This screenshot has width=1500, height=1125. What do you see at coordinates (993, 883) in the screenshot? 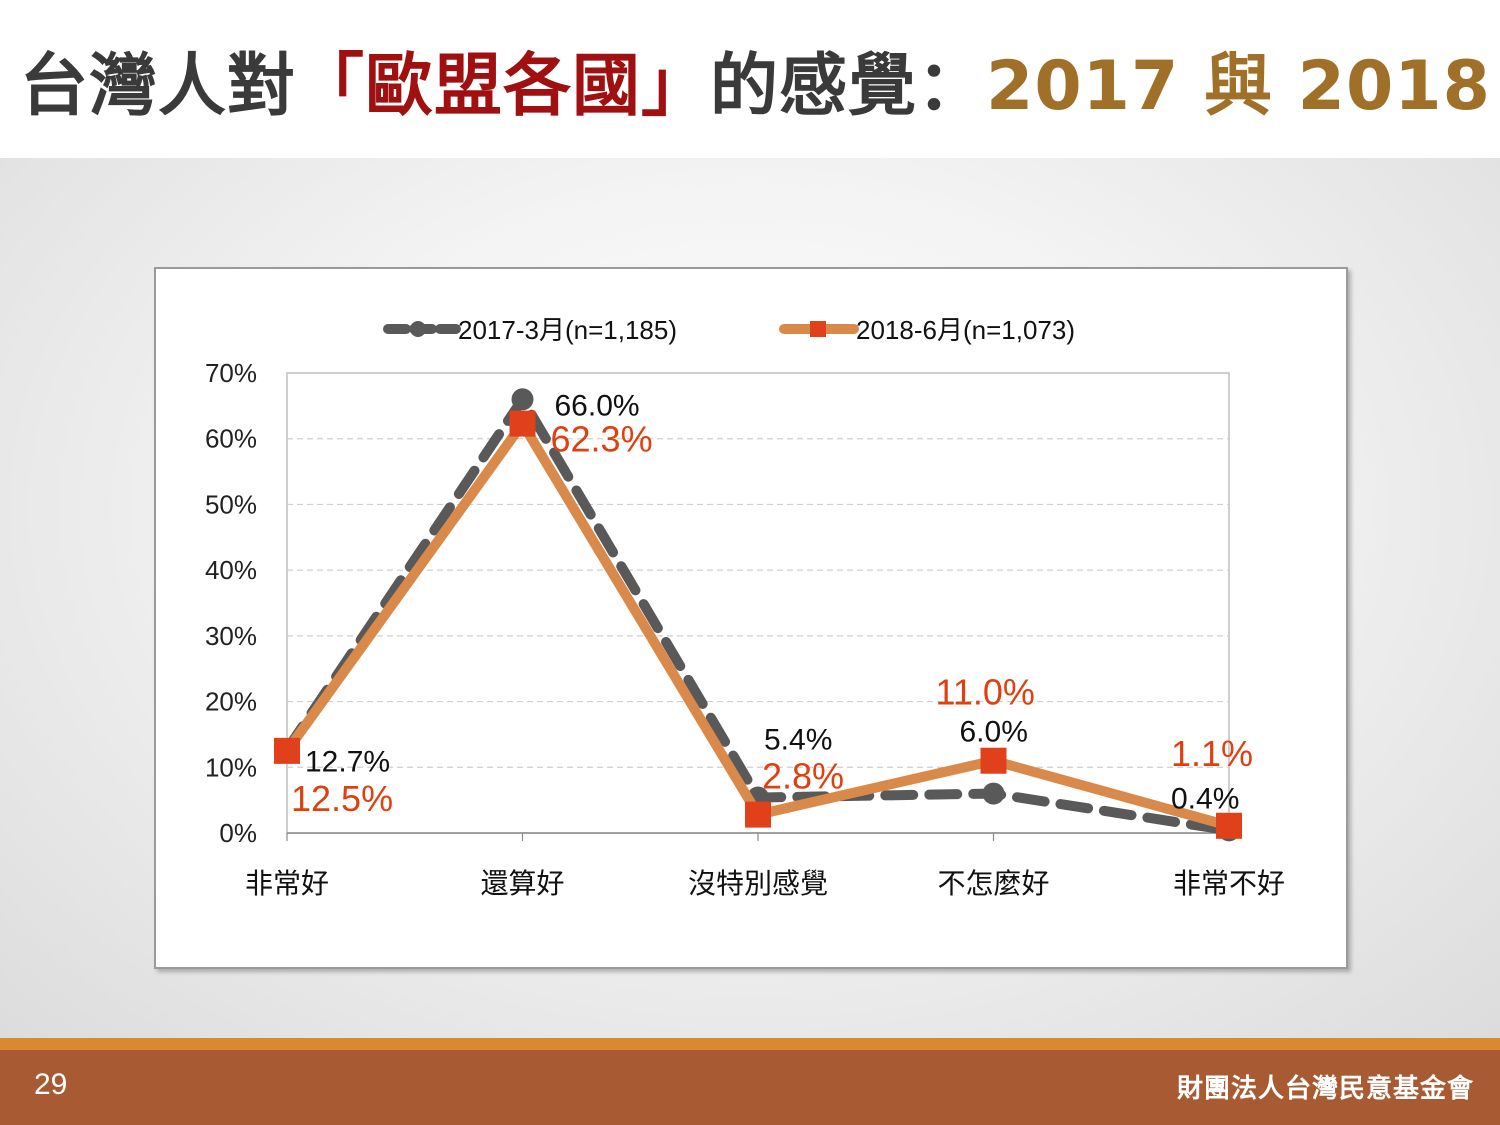
I see `x-tick-label: 不怎麼好` at bounding box center [993, 883].